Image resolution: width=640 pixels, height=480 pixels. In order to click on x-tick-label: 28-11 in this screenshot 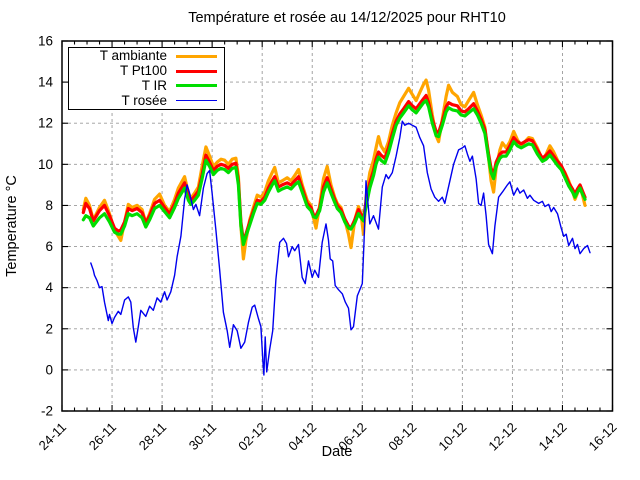, I will do `click(152, 436)`.